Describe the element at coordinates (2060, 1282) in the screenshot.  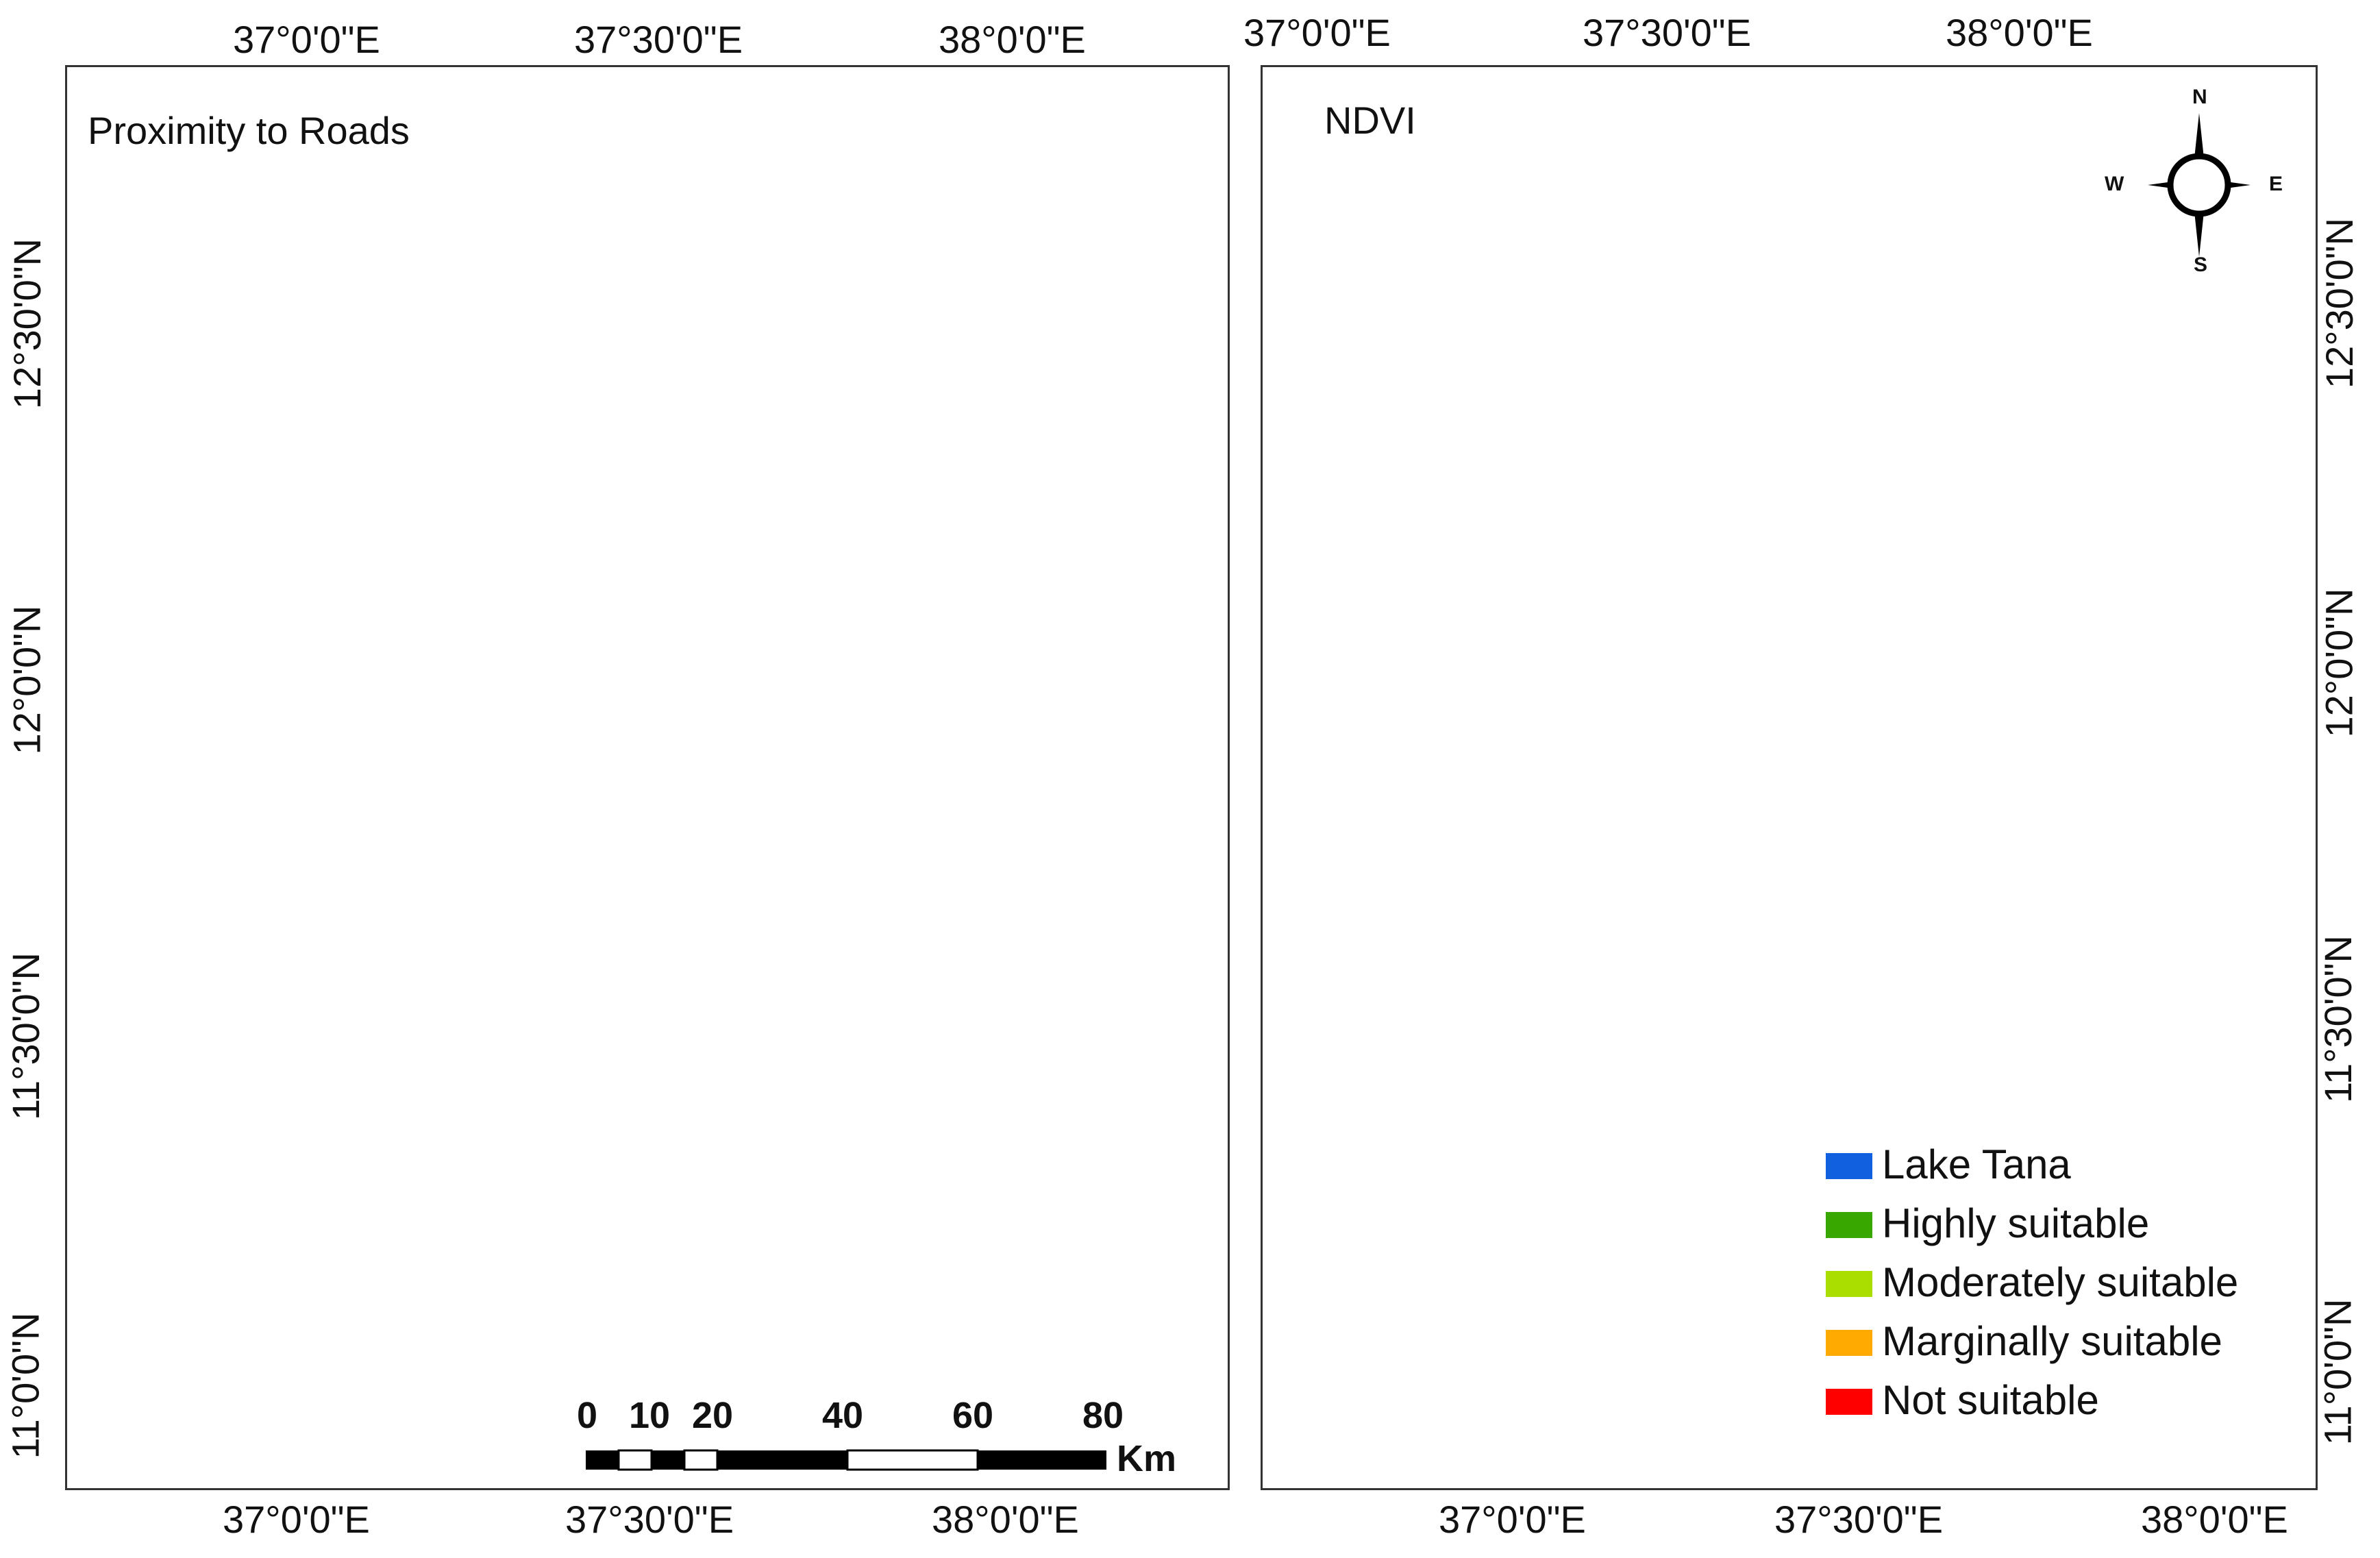
I see `legend-label: Moderately suitable` at that location.